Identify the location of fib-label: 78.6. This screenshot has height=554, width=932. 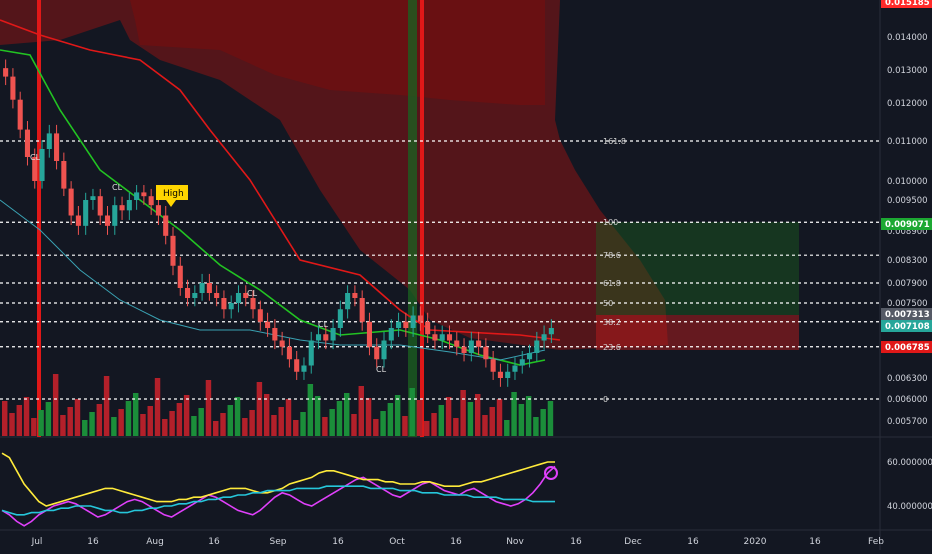
(612, 255).